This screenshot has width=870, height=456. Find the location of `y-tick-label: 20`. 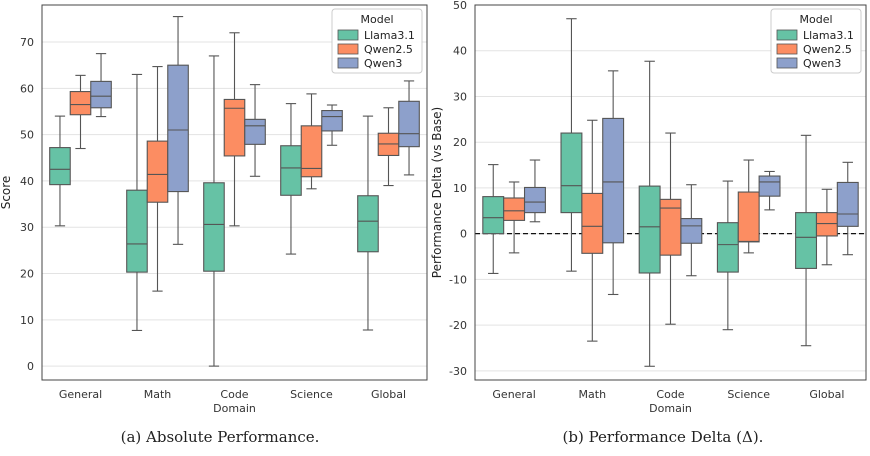

y-tick-label: 20 is located at coordinates (27, 274).